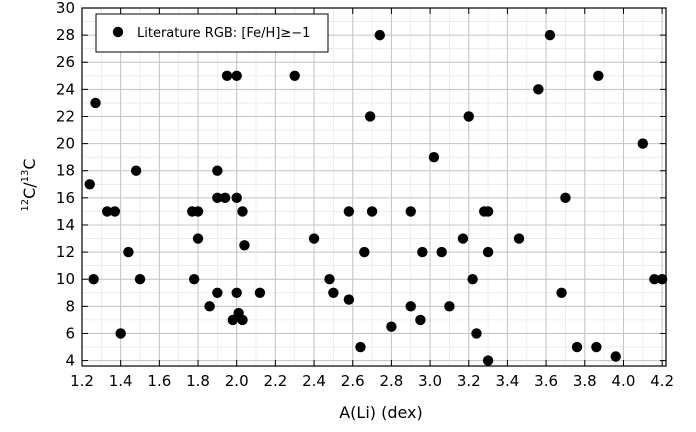  Describe the element at coordinates (198, 381) in the screenshot. I see `x-tick-label: 1.8` at that location.